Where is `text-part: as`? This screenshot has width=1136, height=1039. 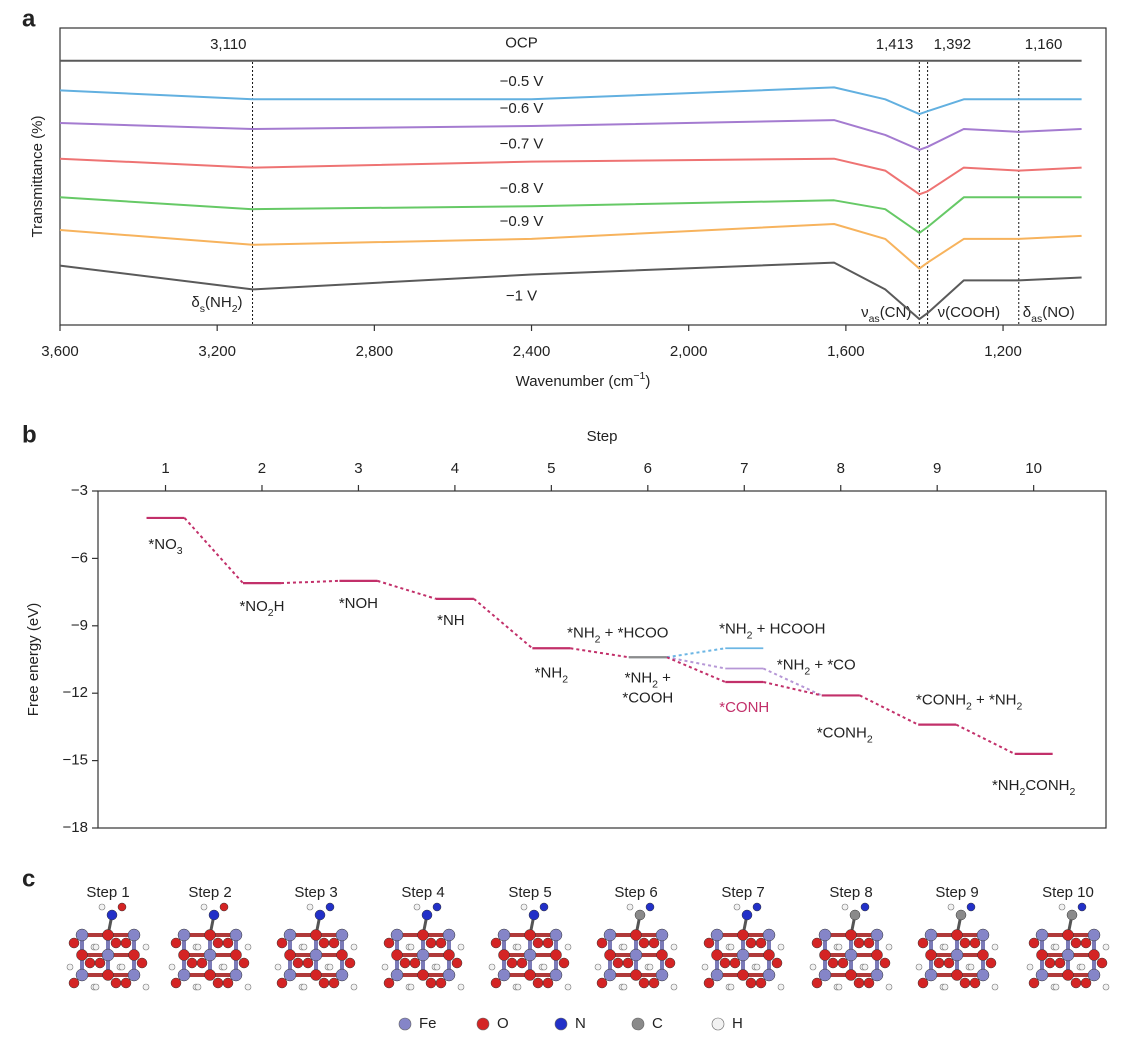
text-part: as is located at coordinates (874, 319).